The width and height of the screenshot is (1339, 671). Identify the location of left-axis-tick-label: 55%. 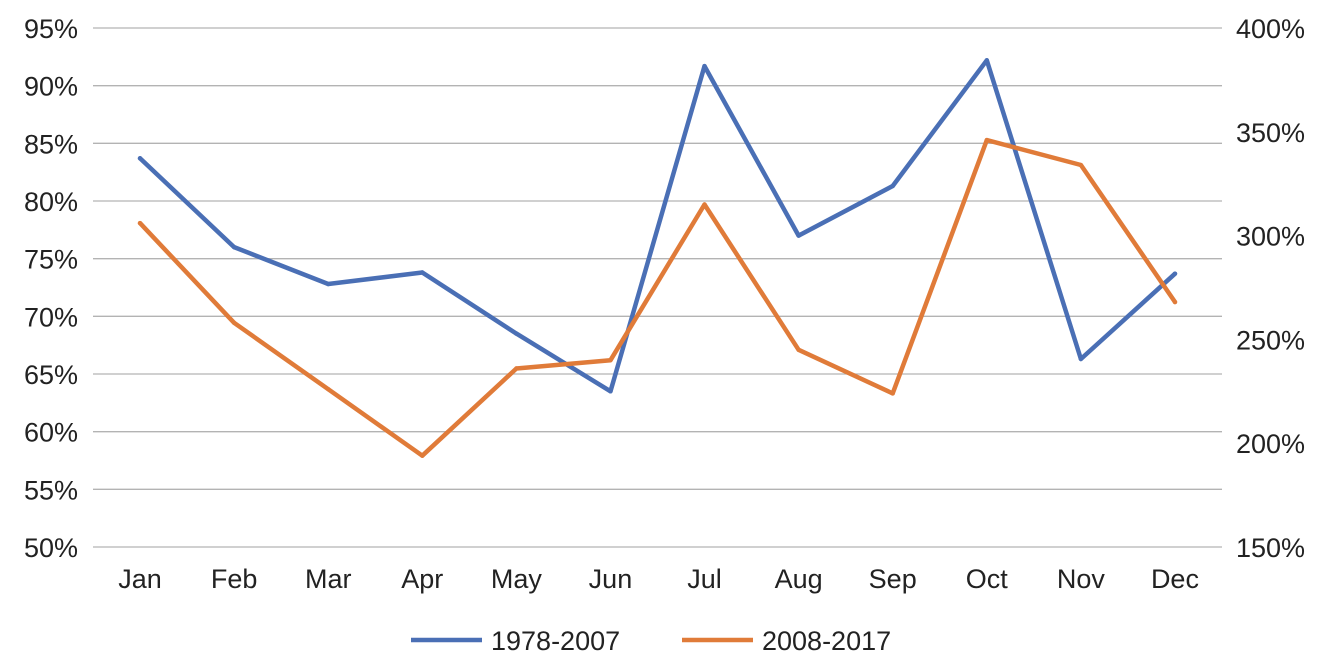
(51, 490).